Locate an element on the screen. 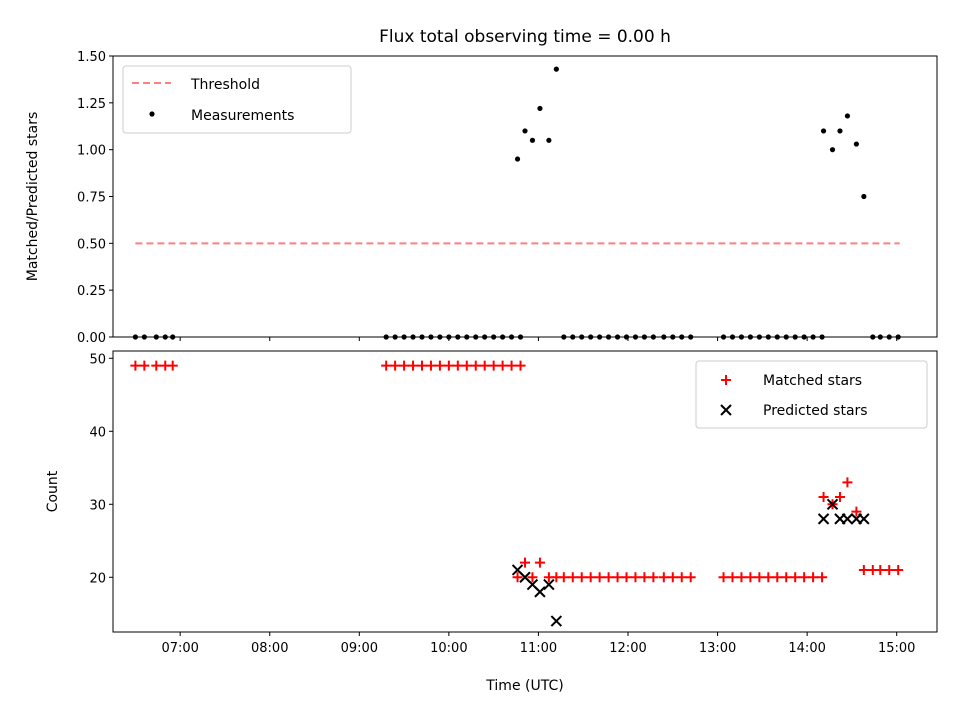 This screenshot has width=960, height=720. top-ytick-label: 0.50 is located at coordinates (91, 244).